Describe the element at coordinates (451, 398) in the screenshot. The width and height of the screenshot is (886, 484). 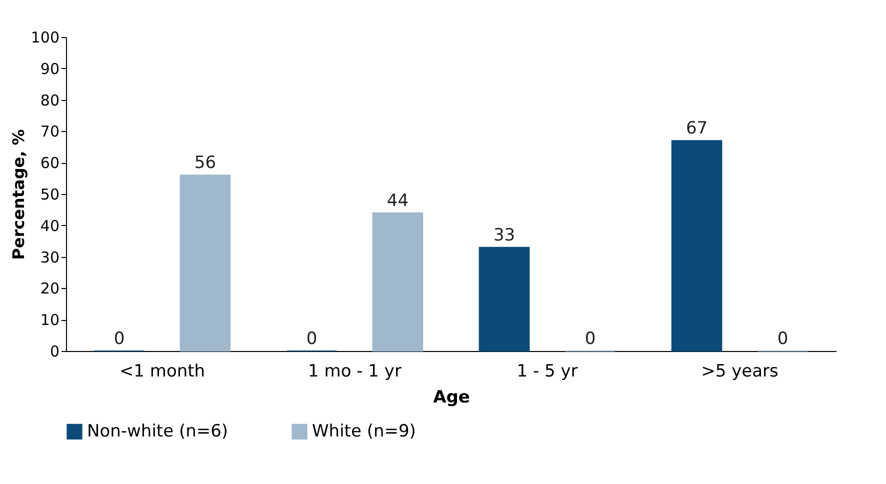
I see `x-axis-title: Age` at that location.